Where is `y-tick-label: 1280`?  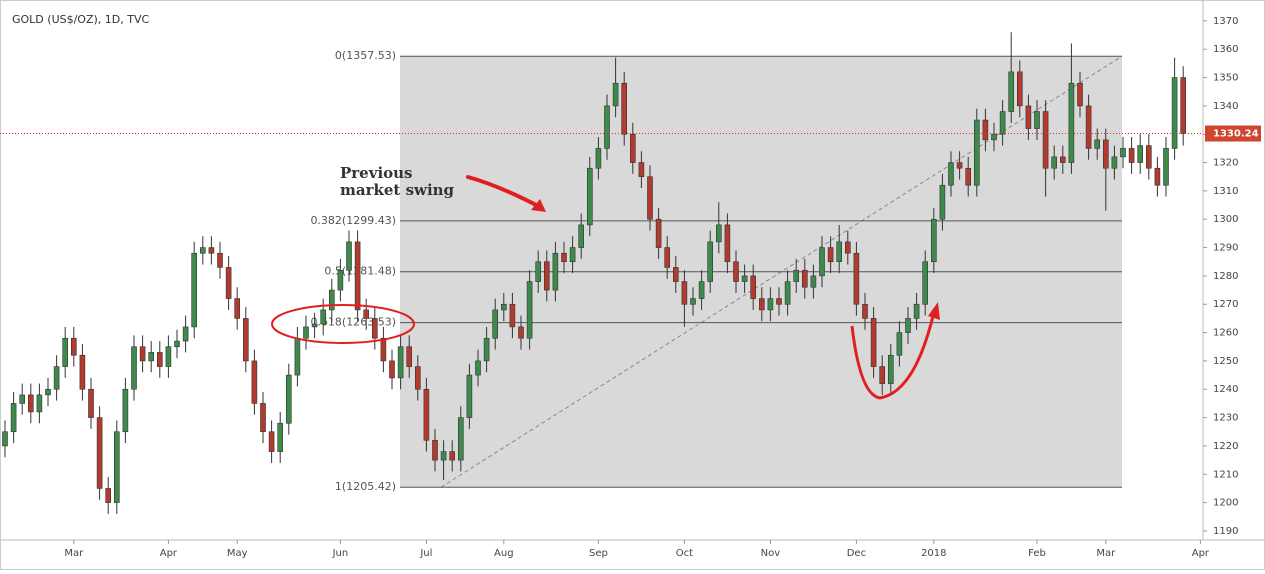
y-tick-label: 1280 is located at coordinates (1225, 276).